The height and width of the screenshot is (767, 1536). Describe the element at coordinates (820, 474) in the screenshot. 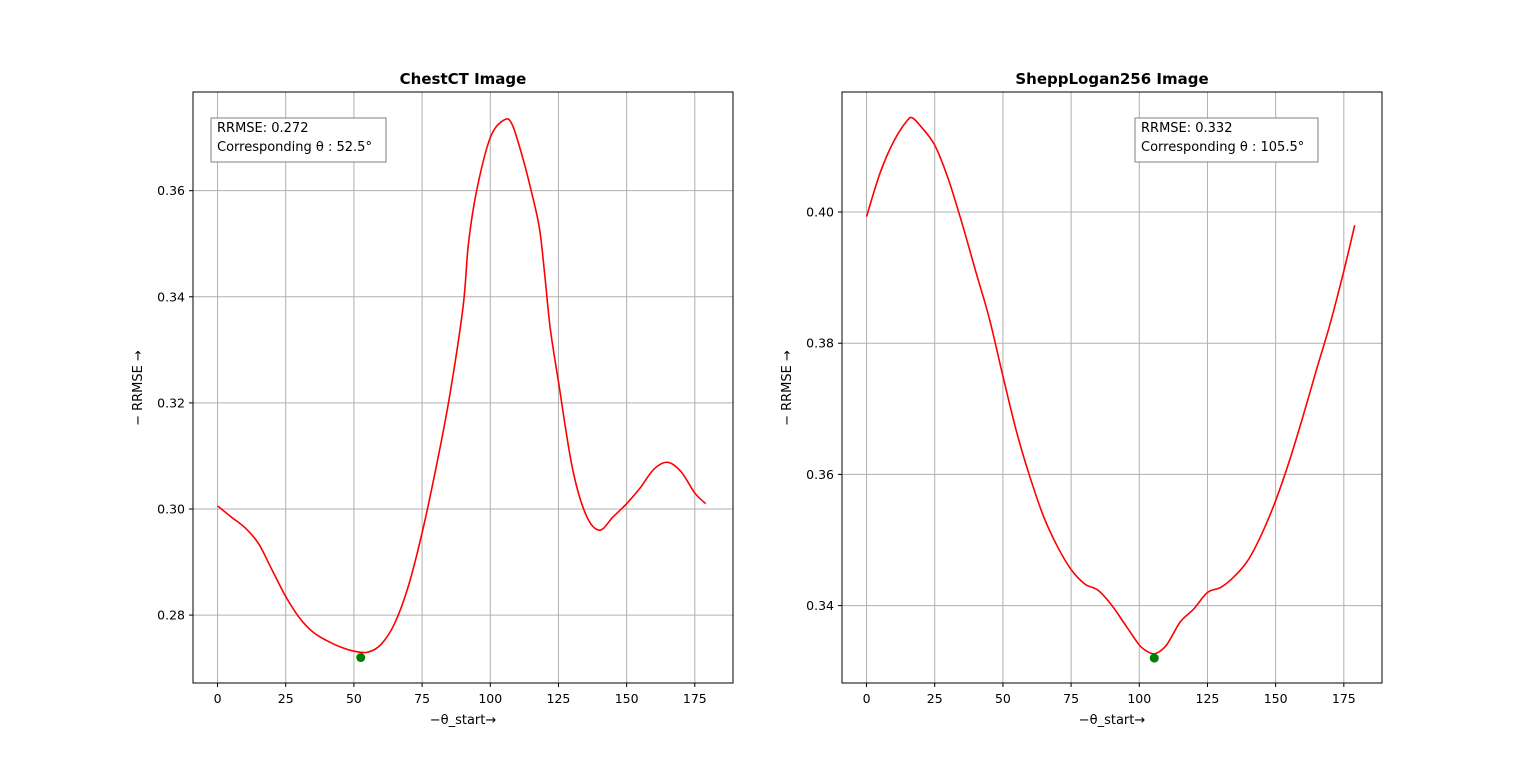

I see `shepplogan-ytick-label: 0.36` at that location.